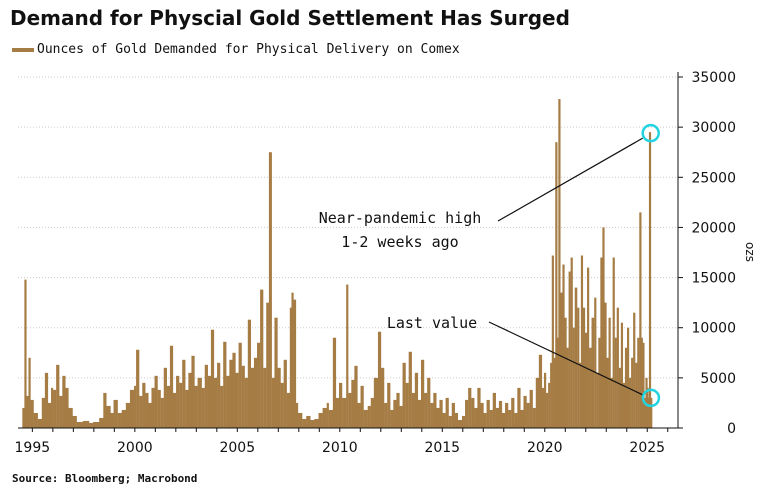 The height and width of the screenshot is (495, 764). Describe the element at coordinates (713, 128) in the screenshot. I see `y-tick-label: 30000` at that location.